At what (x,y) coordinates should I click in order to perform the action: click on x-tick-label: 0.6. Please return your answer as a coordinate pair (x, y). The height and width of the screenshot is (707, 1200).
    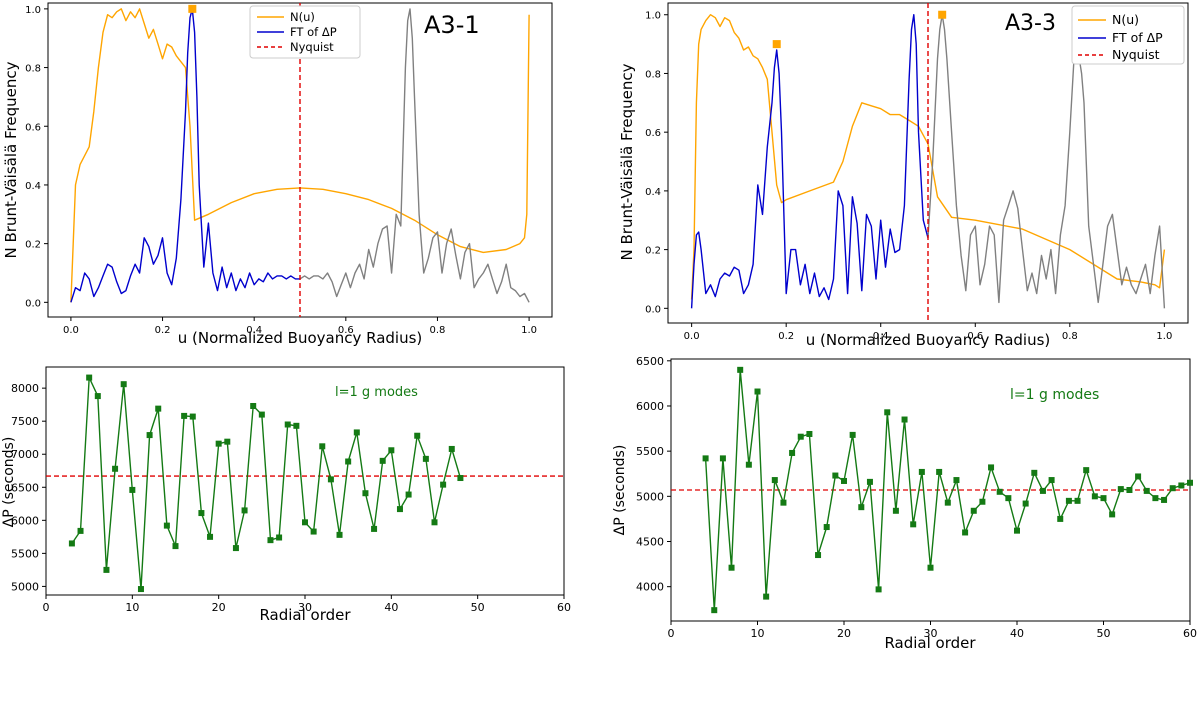
    Looking at the image, I should click on (346, 330).